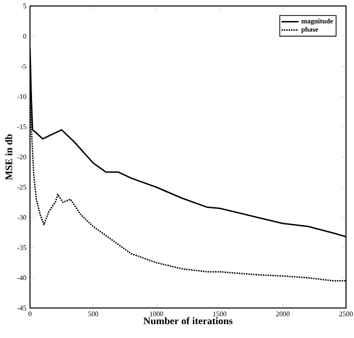 The image size is (354, 338). Describe the element at coordinates (8, 157) in the screenshot. I see `y-axis-title: MSE in db` at that location.